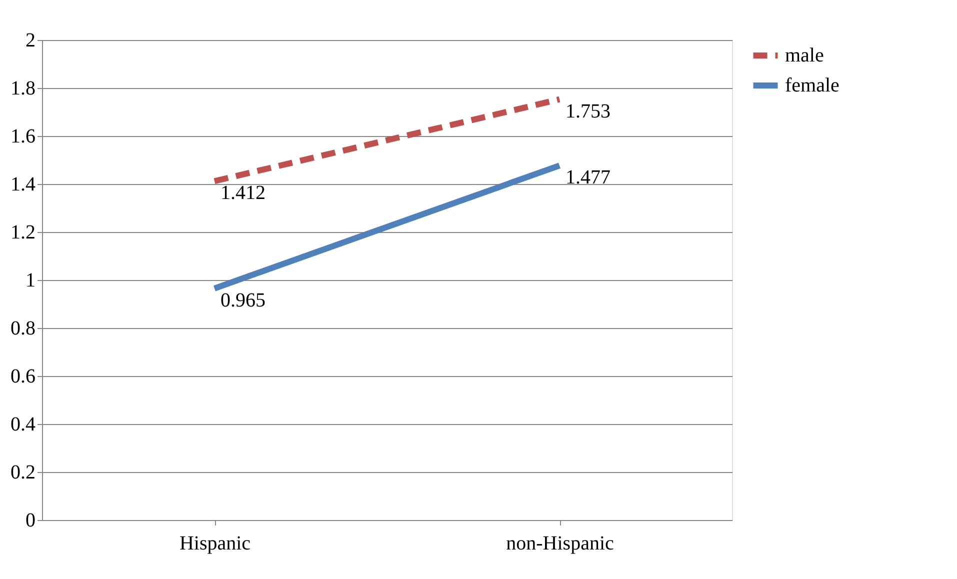  What do you see at coordinates (23, 89) in the screenshot?
I see `y-tick-label: 1.8` at bounding box center [23, 89].